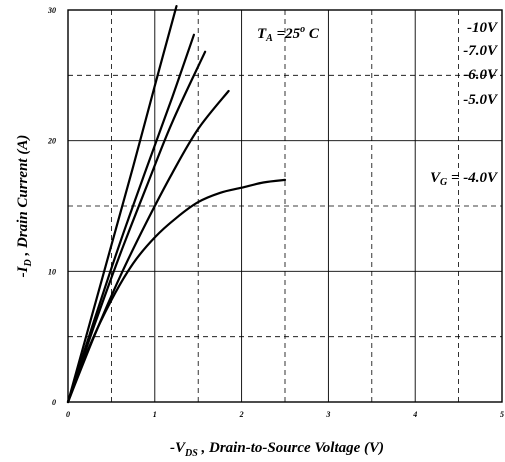 This screenshot has height=462, width=505. Describe the element at coordinates (68, 414) in the screenshot. I see `x-tick-label: 0` at that location.